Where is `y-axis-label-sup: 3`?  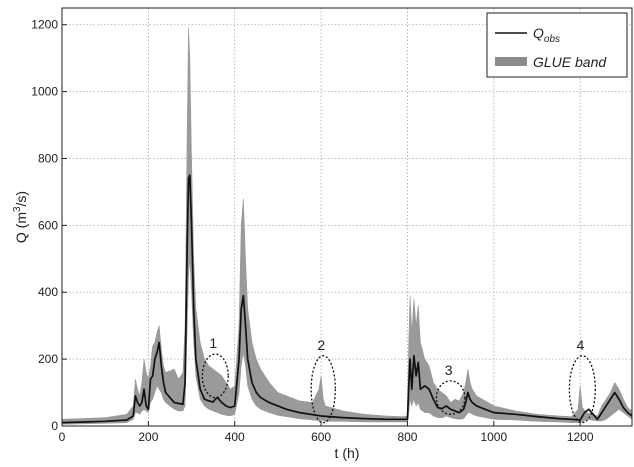
y-axis-label-sup: 3 is located at coordinates (17, 209).